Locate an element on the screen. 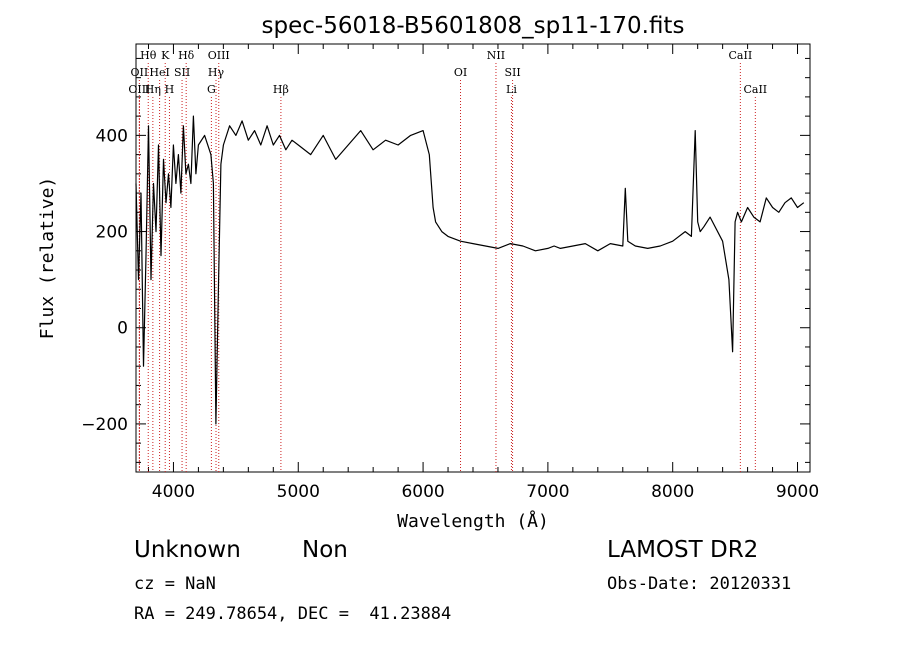 This screenshot has height=649, width=900. line-marker-label: HeI is located at coordinates (159, 72).